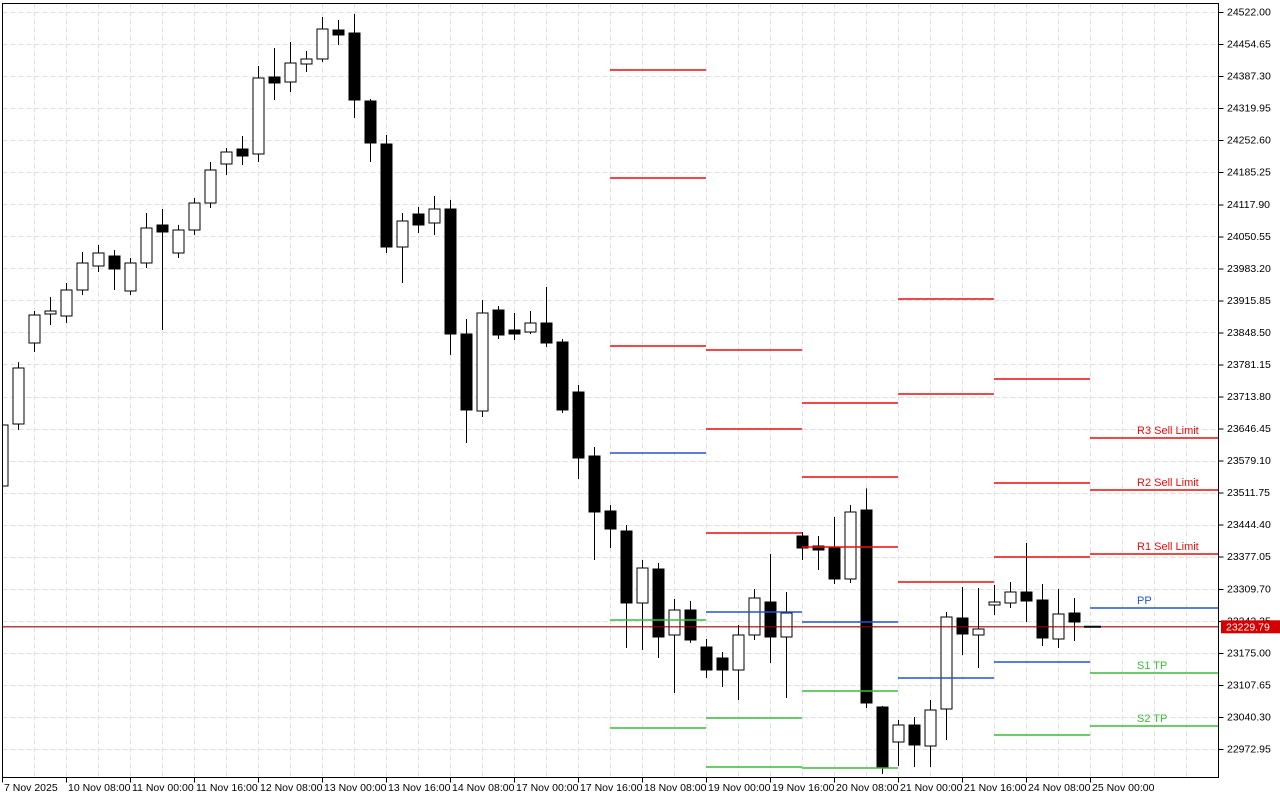  I want to click on x-axis-label: 11 Nov 16:00, so click(227, 788).